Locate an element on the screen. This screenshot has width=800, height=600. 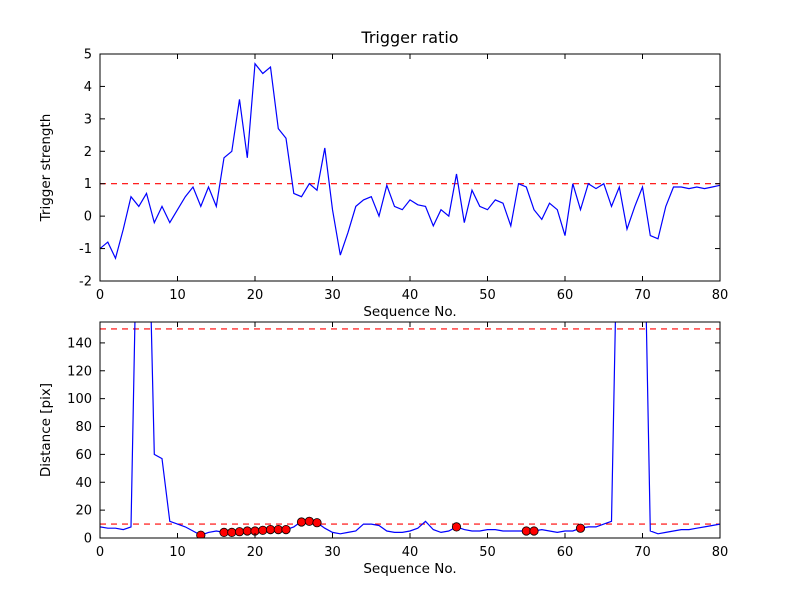
y-tick-label: 60 is located at coordinates (83, 455).